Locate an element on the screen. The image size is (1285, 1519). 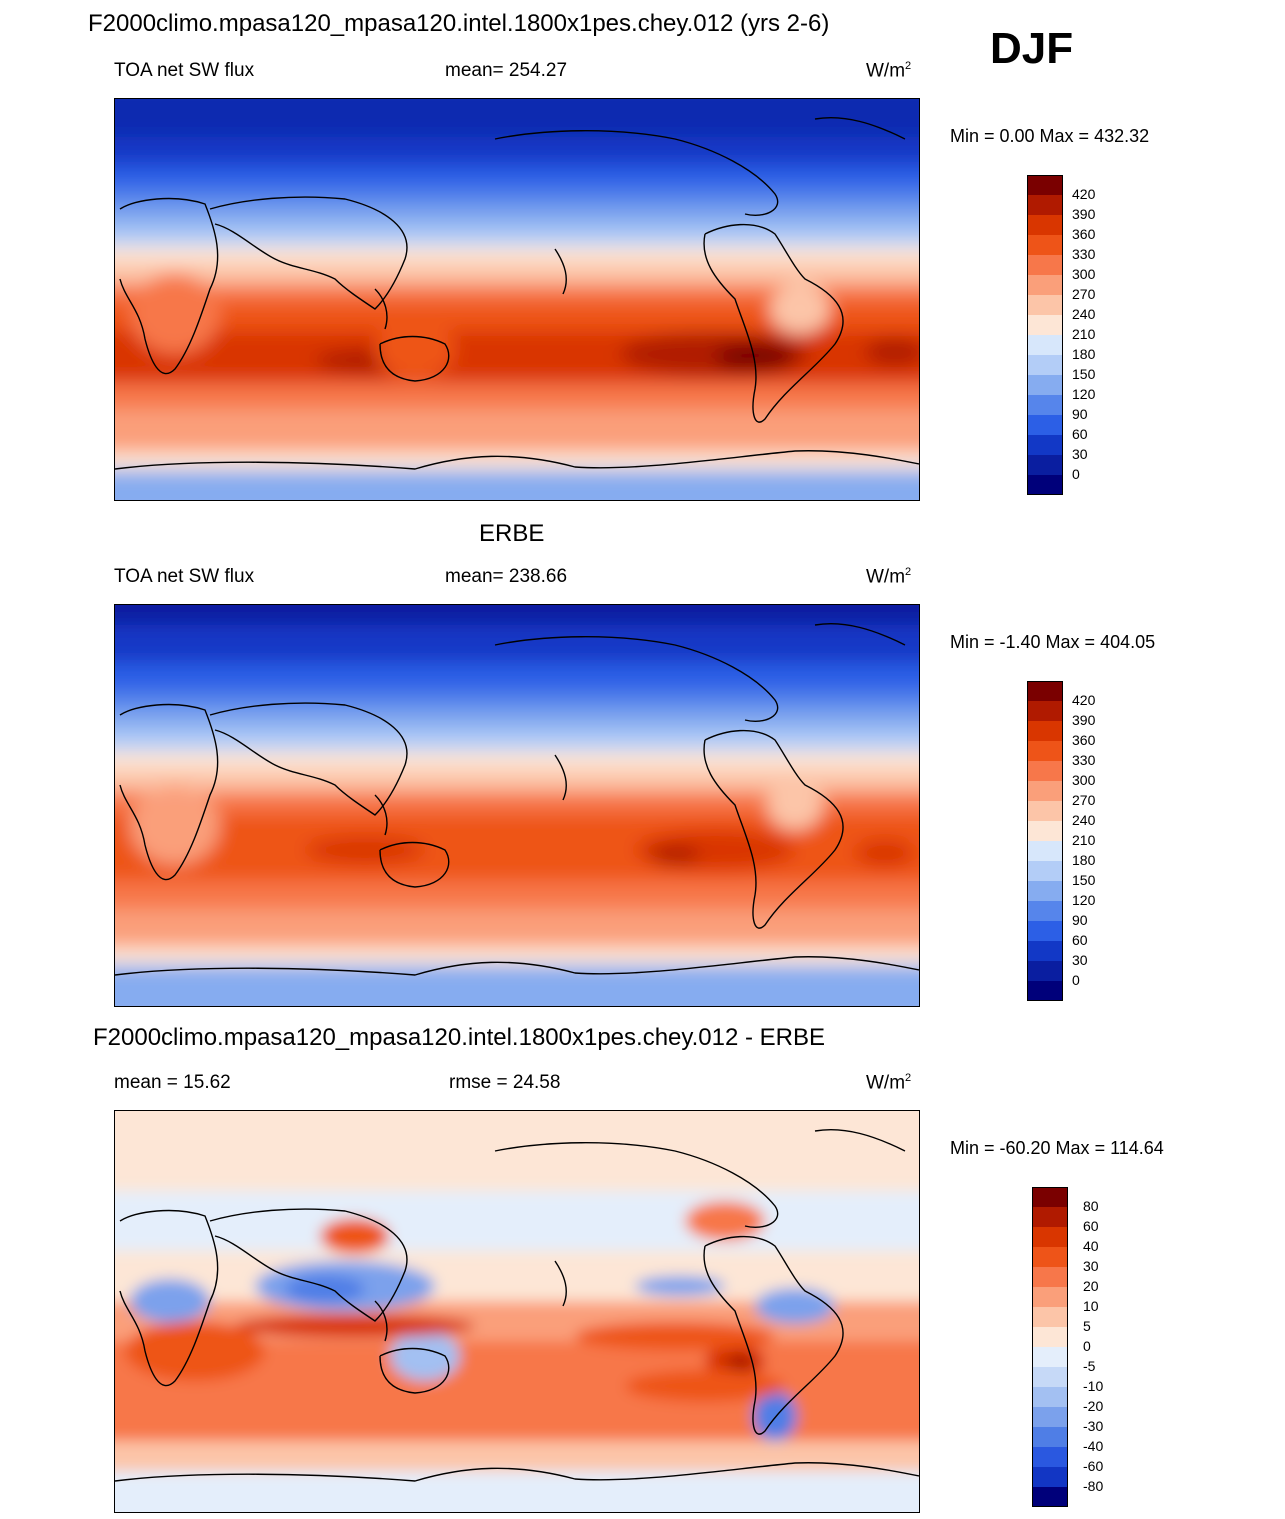
panel1-minmax: Min = 0.00 Max = 432.32 is located at coordinates (1050, 136).